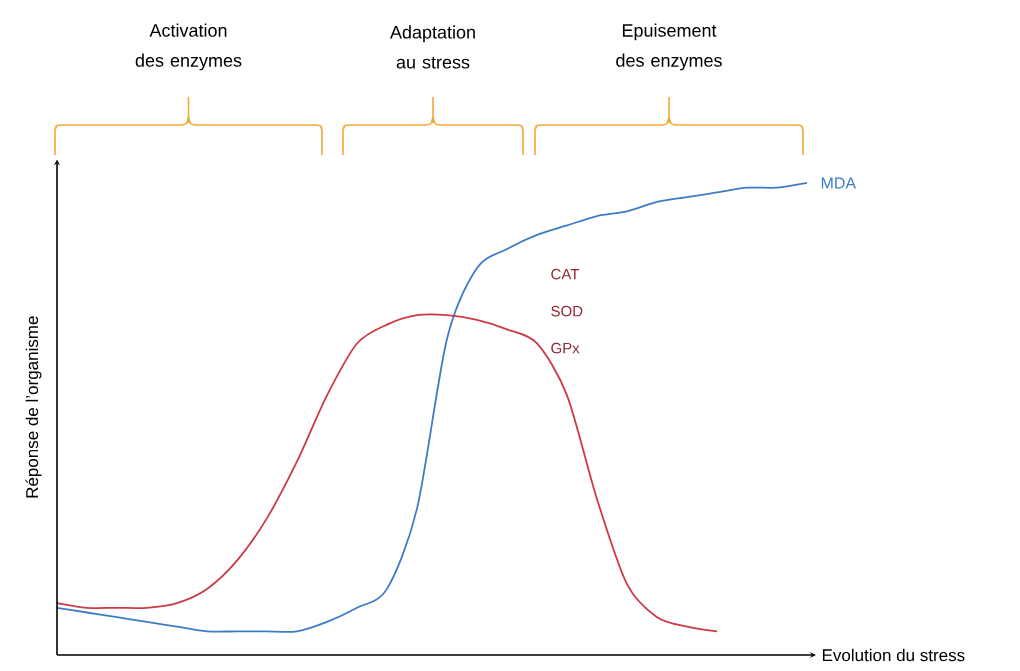  What do you see at coordinates (893, 655) in the screenshot?
I see `x-axis-title: Evolution du stress` at bounding box center [893, 655].